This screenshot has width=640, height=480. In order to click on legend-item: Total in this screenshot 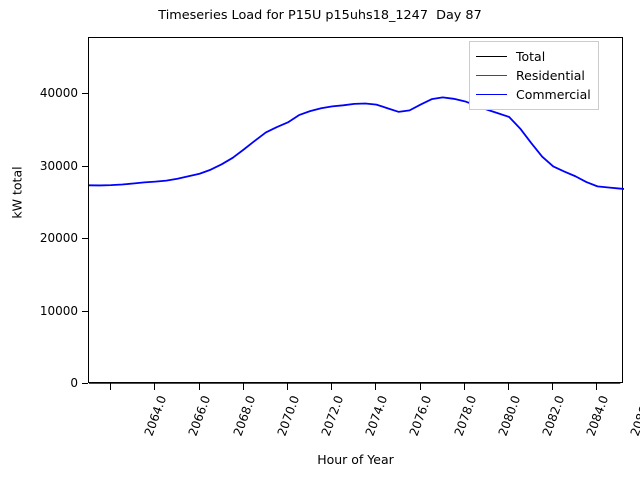, I will do `click(533, 56)`.